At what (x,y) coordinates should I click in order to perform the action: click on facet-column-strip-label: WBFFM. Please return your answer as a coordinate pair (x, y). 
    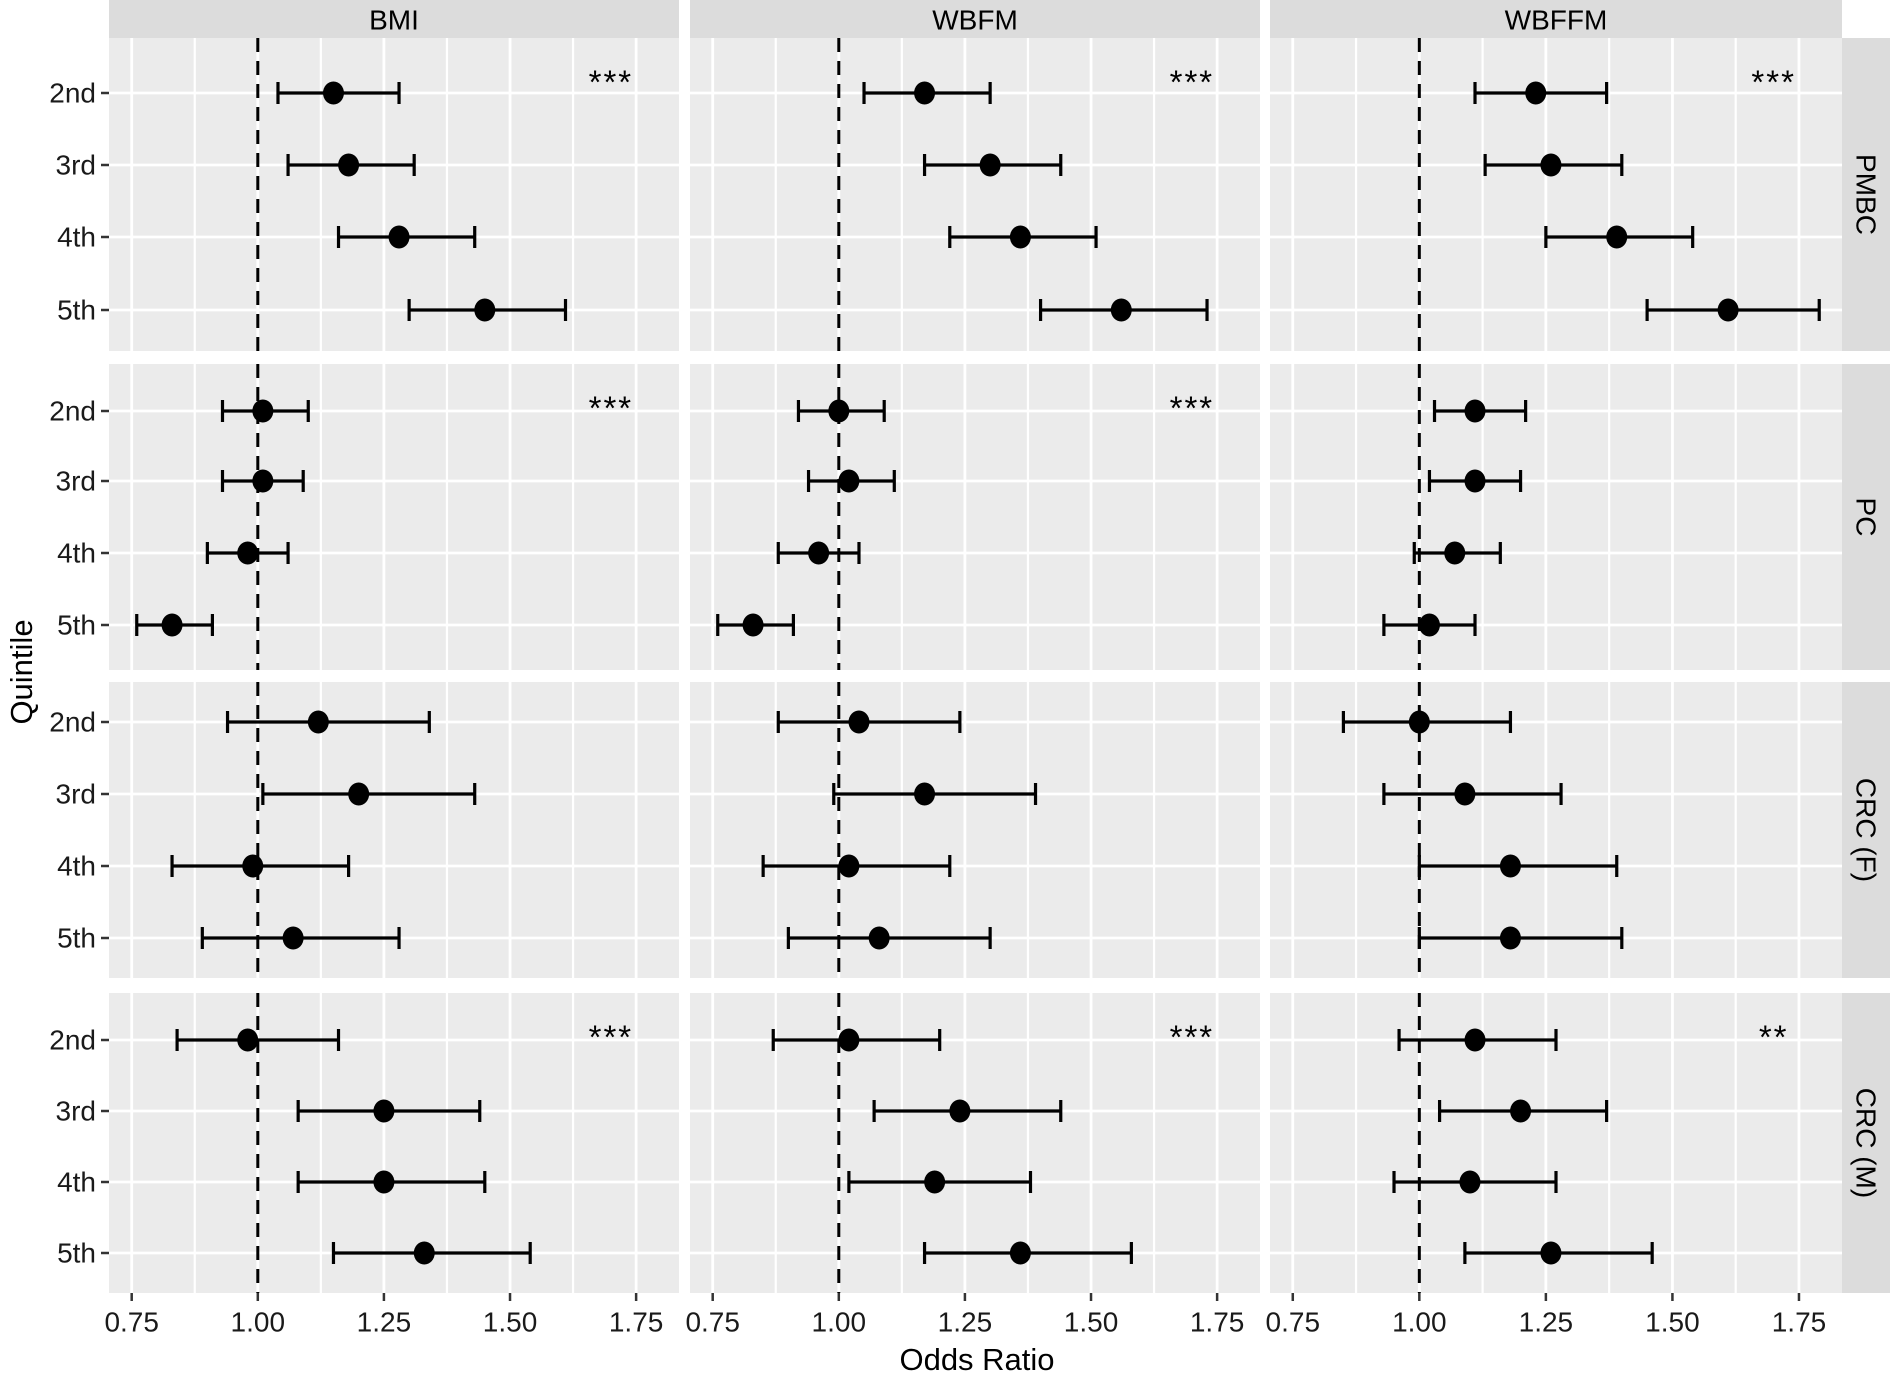
    Looking at the image, I should click on (1556, 20).